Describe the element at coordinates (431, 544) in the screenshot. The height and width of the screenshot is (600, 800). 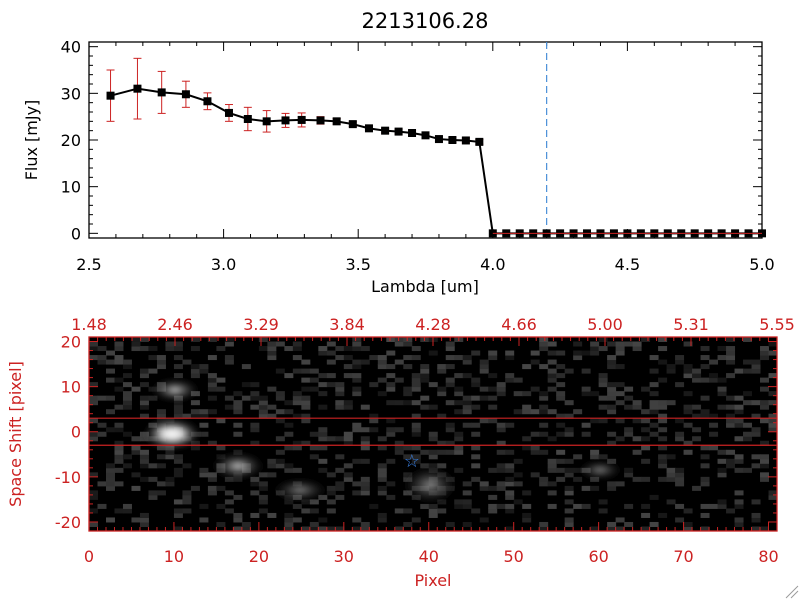
I see `image-x-axis: 0 10 20 30 40 50 60 70 80` at that location.